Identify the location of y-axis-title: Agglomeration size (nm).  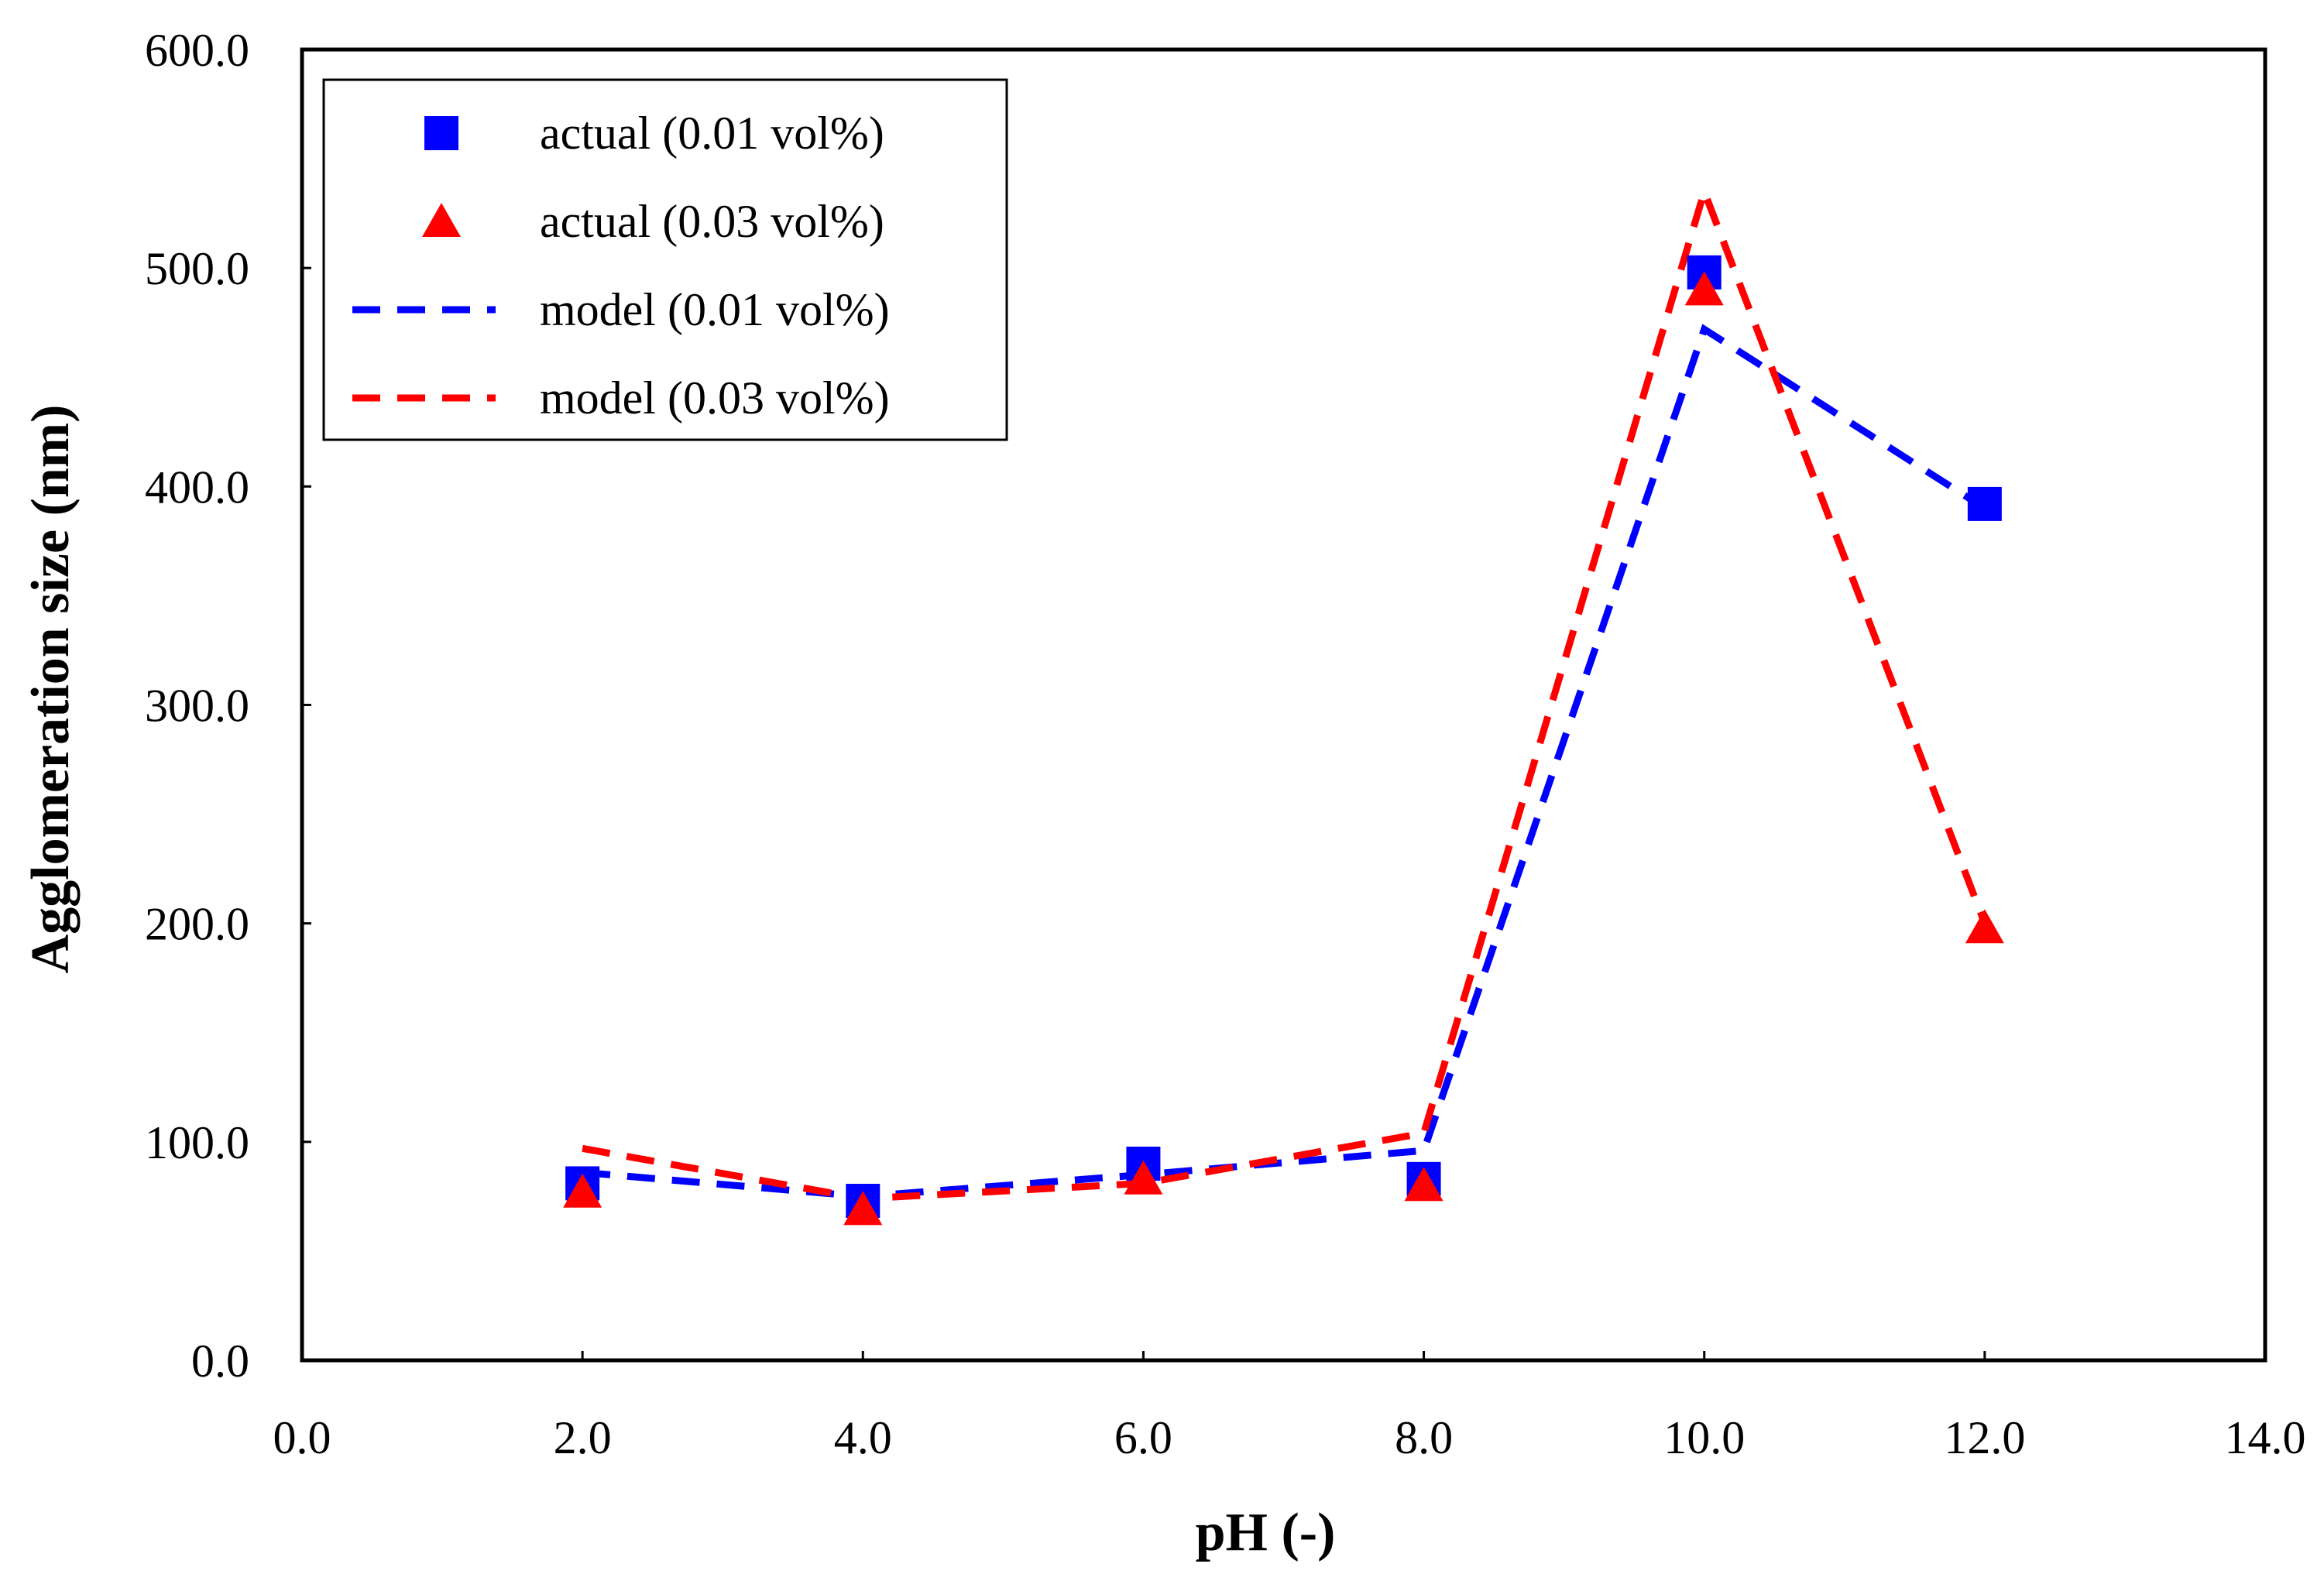
(51, 689).